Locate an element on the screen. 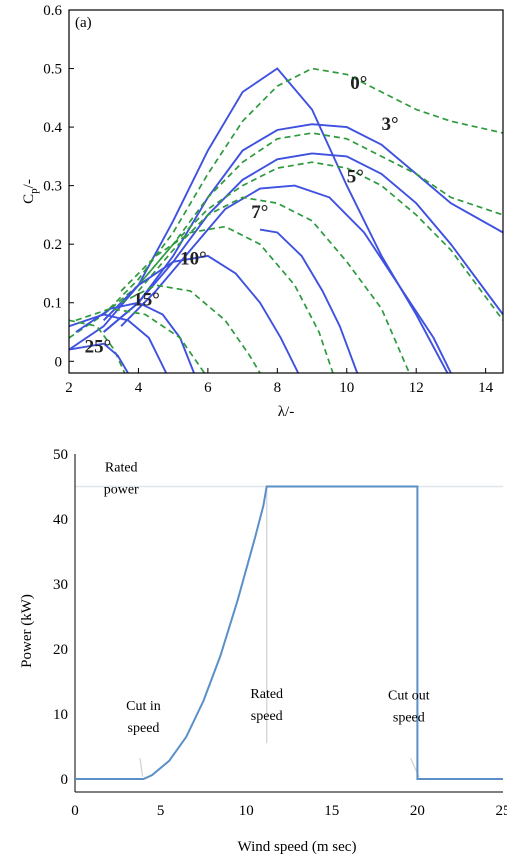 This screenshot has height=860, width=507. y-tick-label: 10 is located at coordinates (60, 715).